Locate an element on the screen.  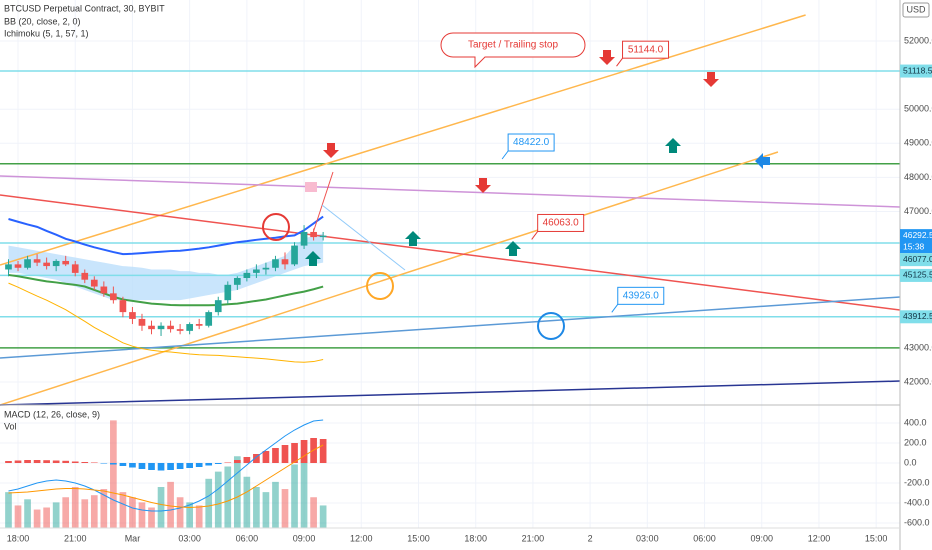
callout-bubble is located at coordinates (513, 50).